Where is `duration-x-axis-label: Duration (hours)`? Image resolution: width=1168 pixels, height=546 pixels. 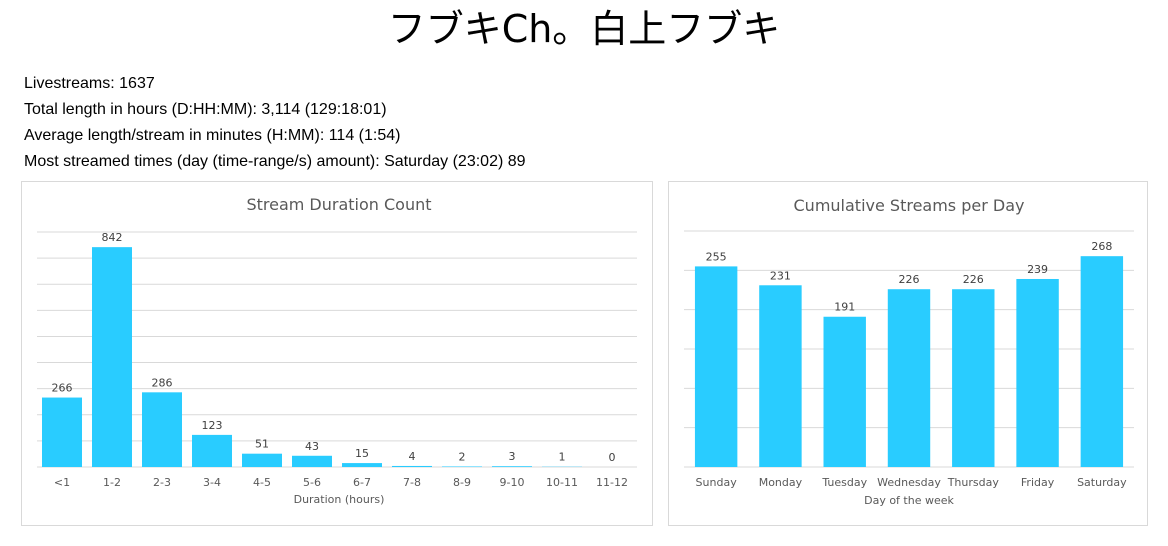 duration-x-axis-label: Duration (hours) is located at coordinates (339, 499).